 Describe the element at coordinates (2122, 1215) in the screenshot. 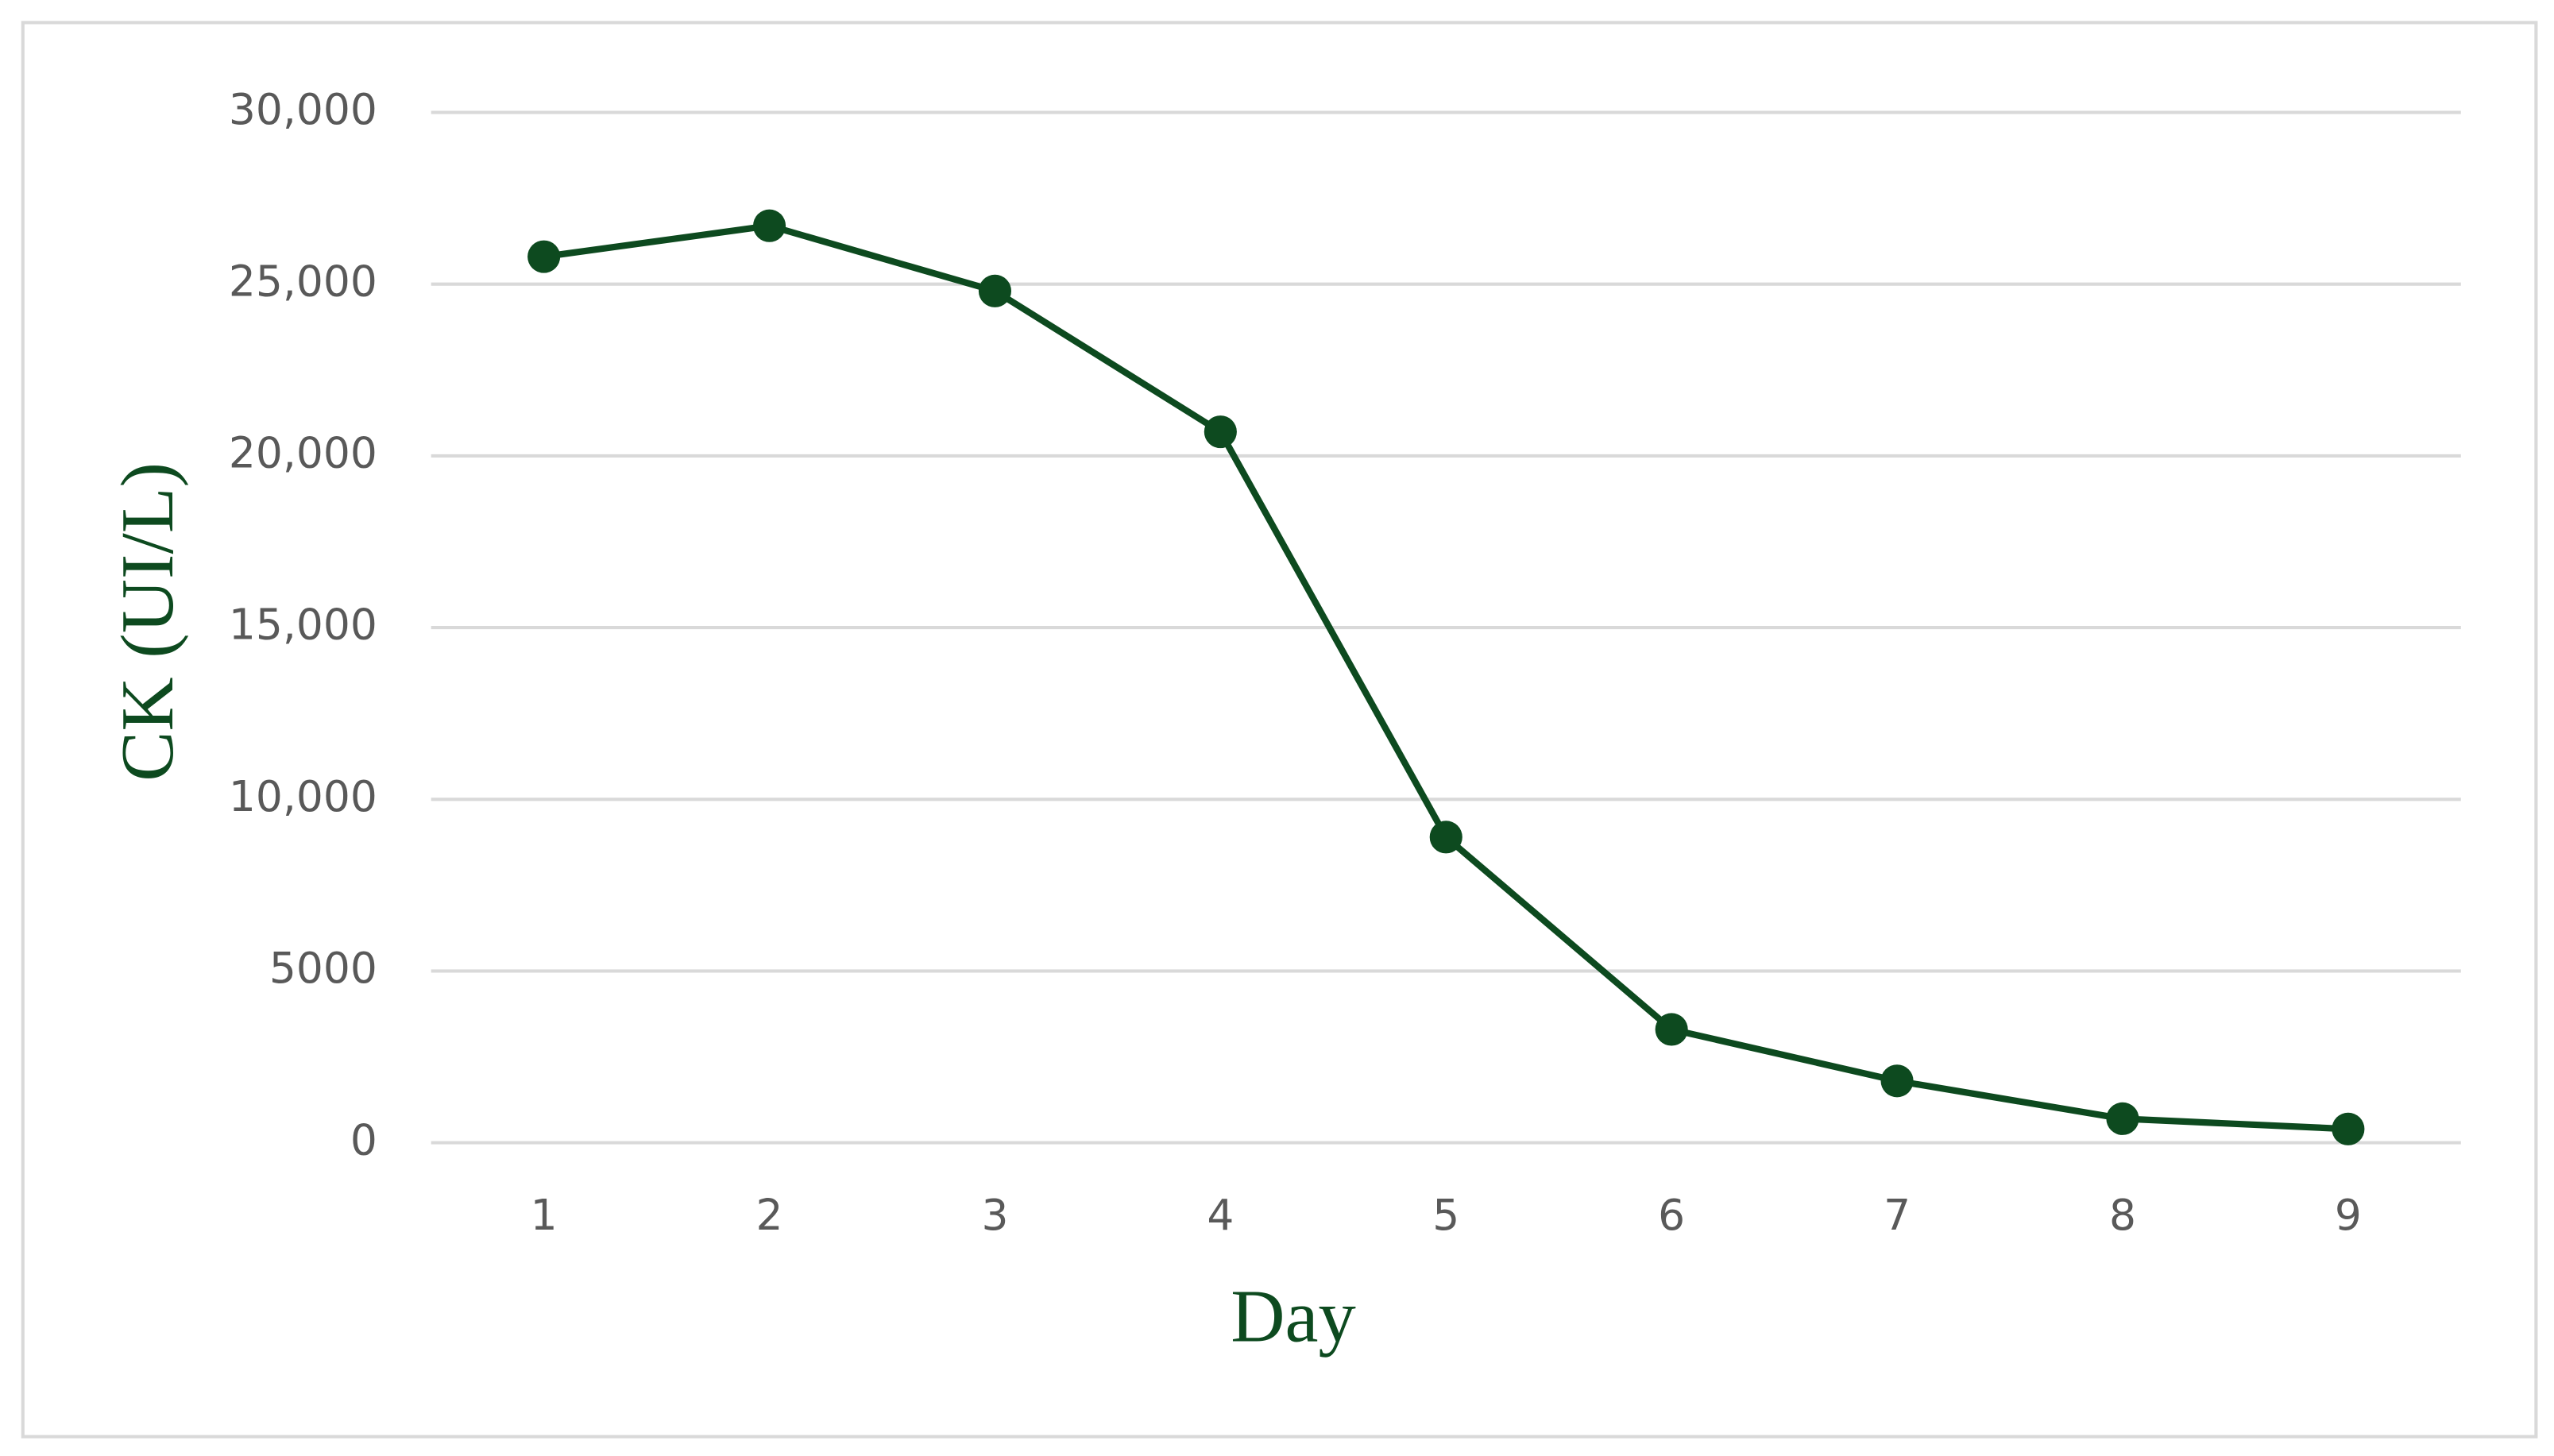

I see `x-tick-label: 8` at that location.